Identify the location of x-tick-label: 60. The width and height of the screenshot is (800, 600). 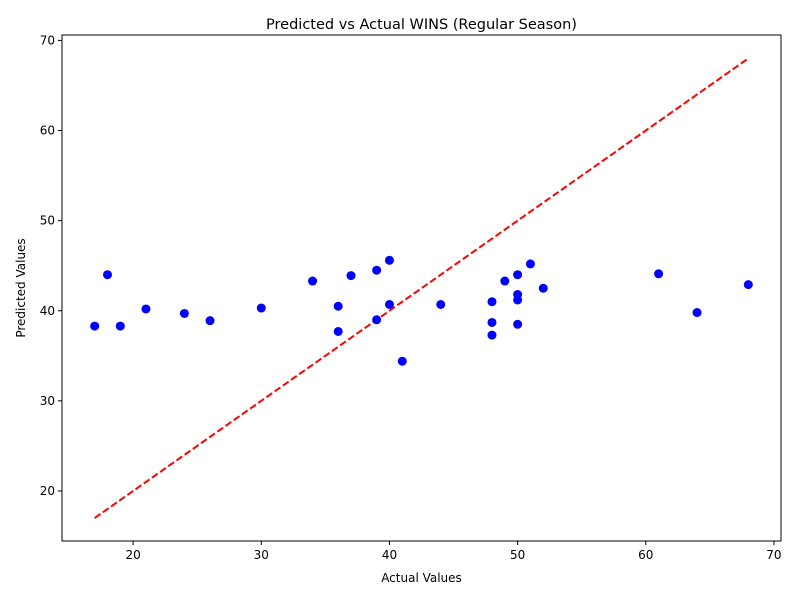
(645, 555).